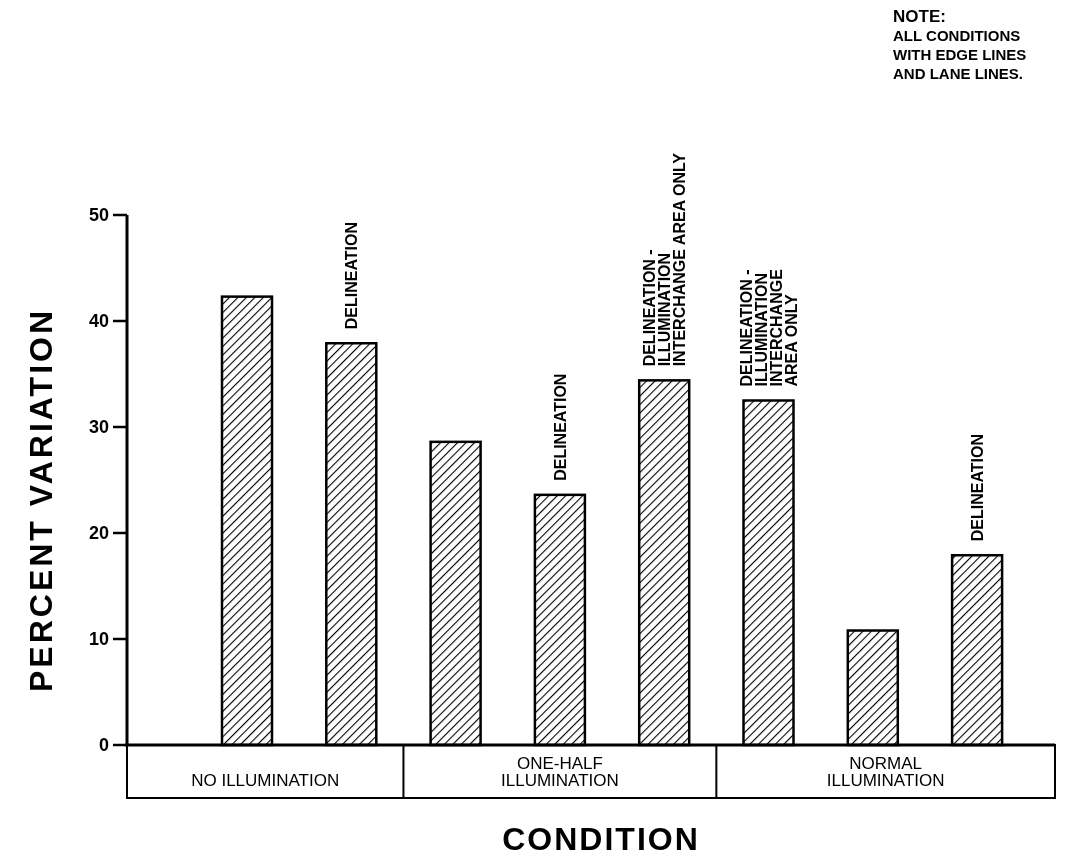 The width and height of the screenshot is (1065, 864). Describe the element at coordinates (41, 500) in the screenshot. I see `y-axis-title: PERCENT VARIATION` at that location.